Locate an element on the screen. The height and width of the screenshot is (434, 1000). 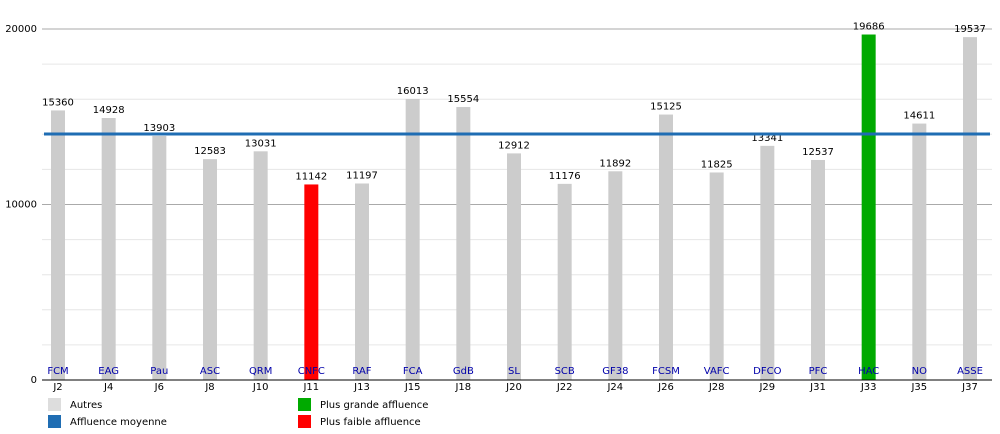
legend-label: Plus grande affluence is located at coordinates (374, 405).